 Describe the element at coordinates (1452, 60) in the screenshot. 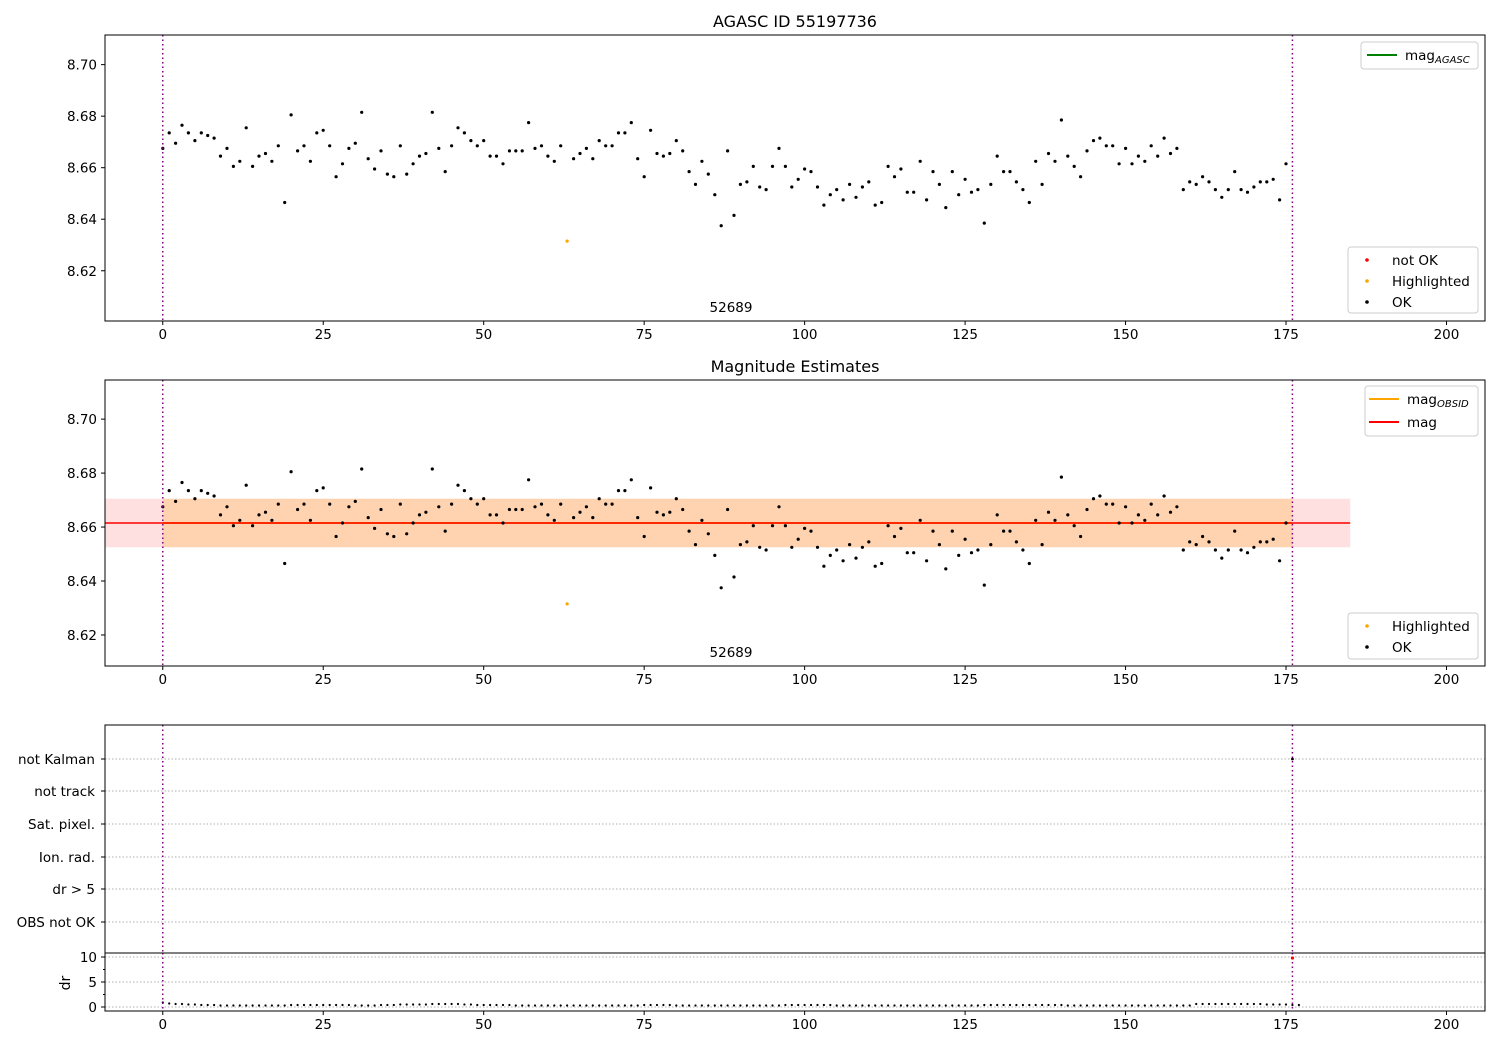

I see `legend-label-subscript: AGASC` at that location.